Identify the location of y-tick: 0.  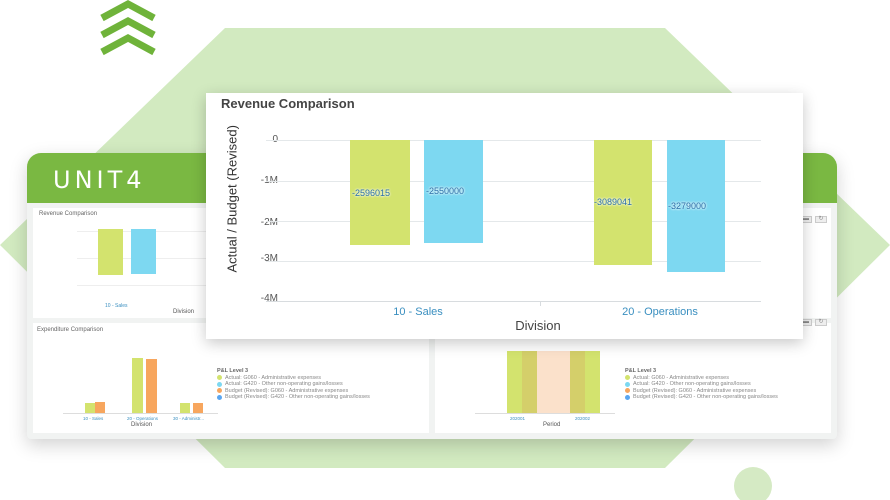
(263, 139).